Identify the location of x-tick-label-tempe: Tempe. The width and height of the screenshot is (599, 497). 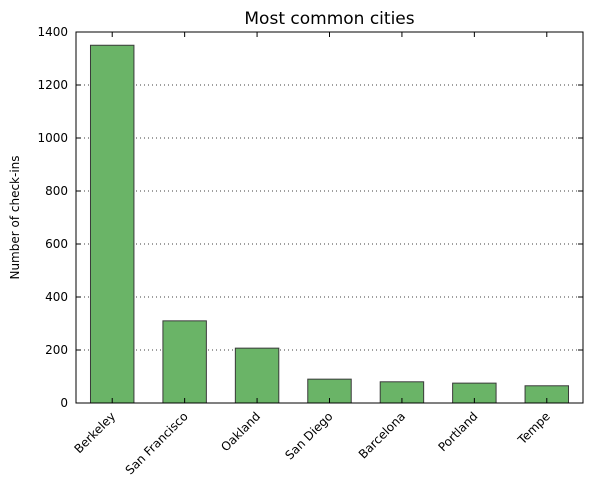
(533, 428).